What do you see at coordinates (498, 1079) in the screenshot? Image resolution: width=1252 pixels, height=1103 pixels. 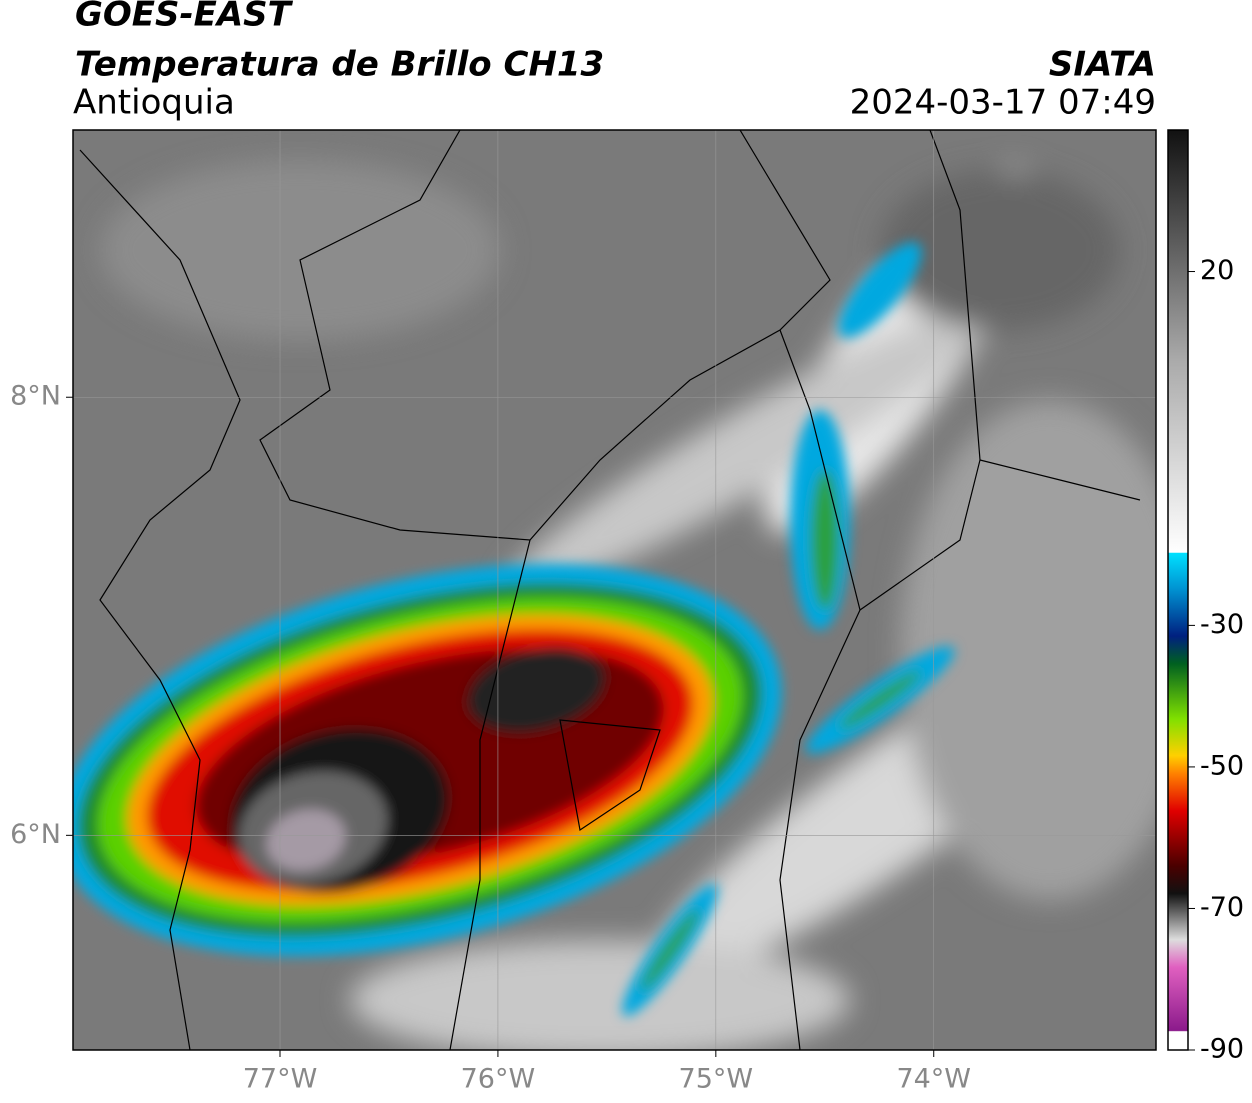 I see `x-tick-label: 76°W` at bounding box center [498, 1079].